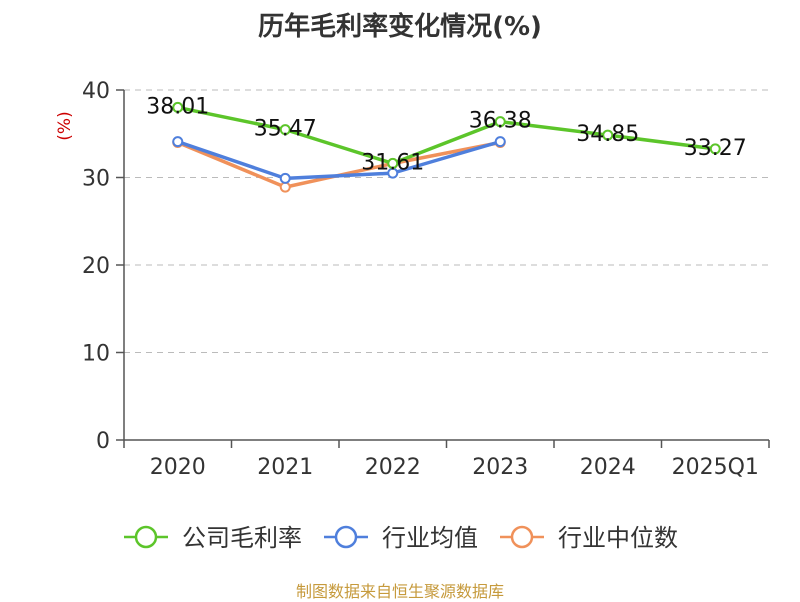  What do you see at coordinates (608, 467) in the screenshot?
I see `x-tick-label: 2024` at bounding box center [608, 467].